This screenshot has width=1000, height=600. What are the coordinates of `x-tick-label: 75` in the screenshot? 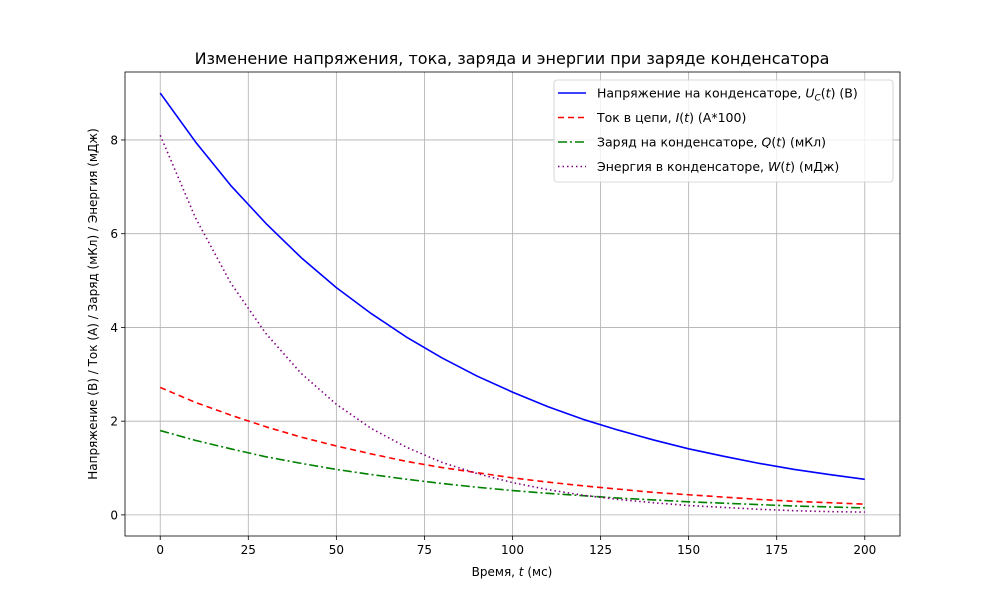 It's located at (424, 550).